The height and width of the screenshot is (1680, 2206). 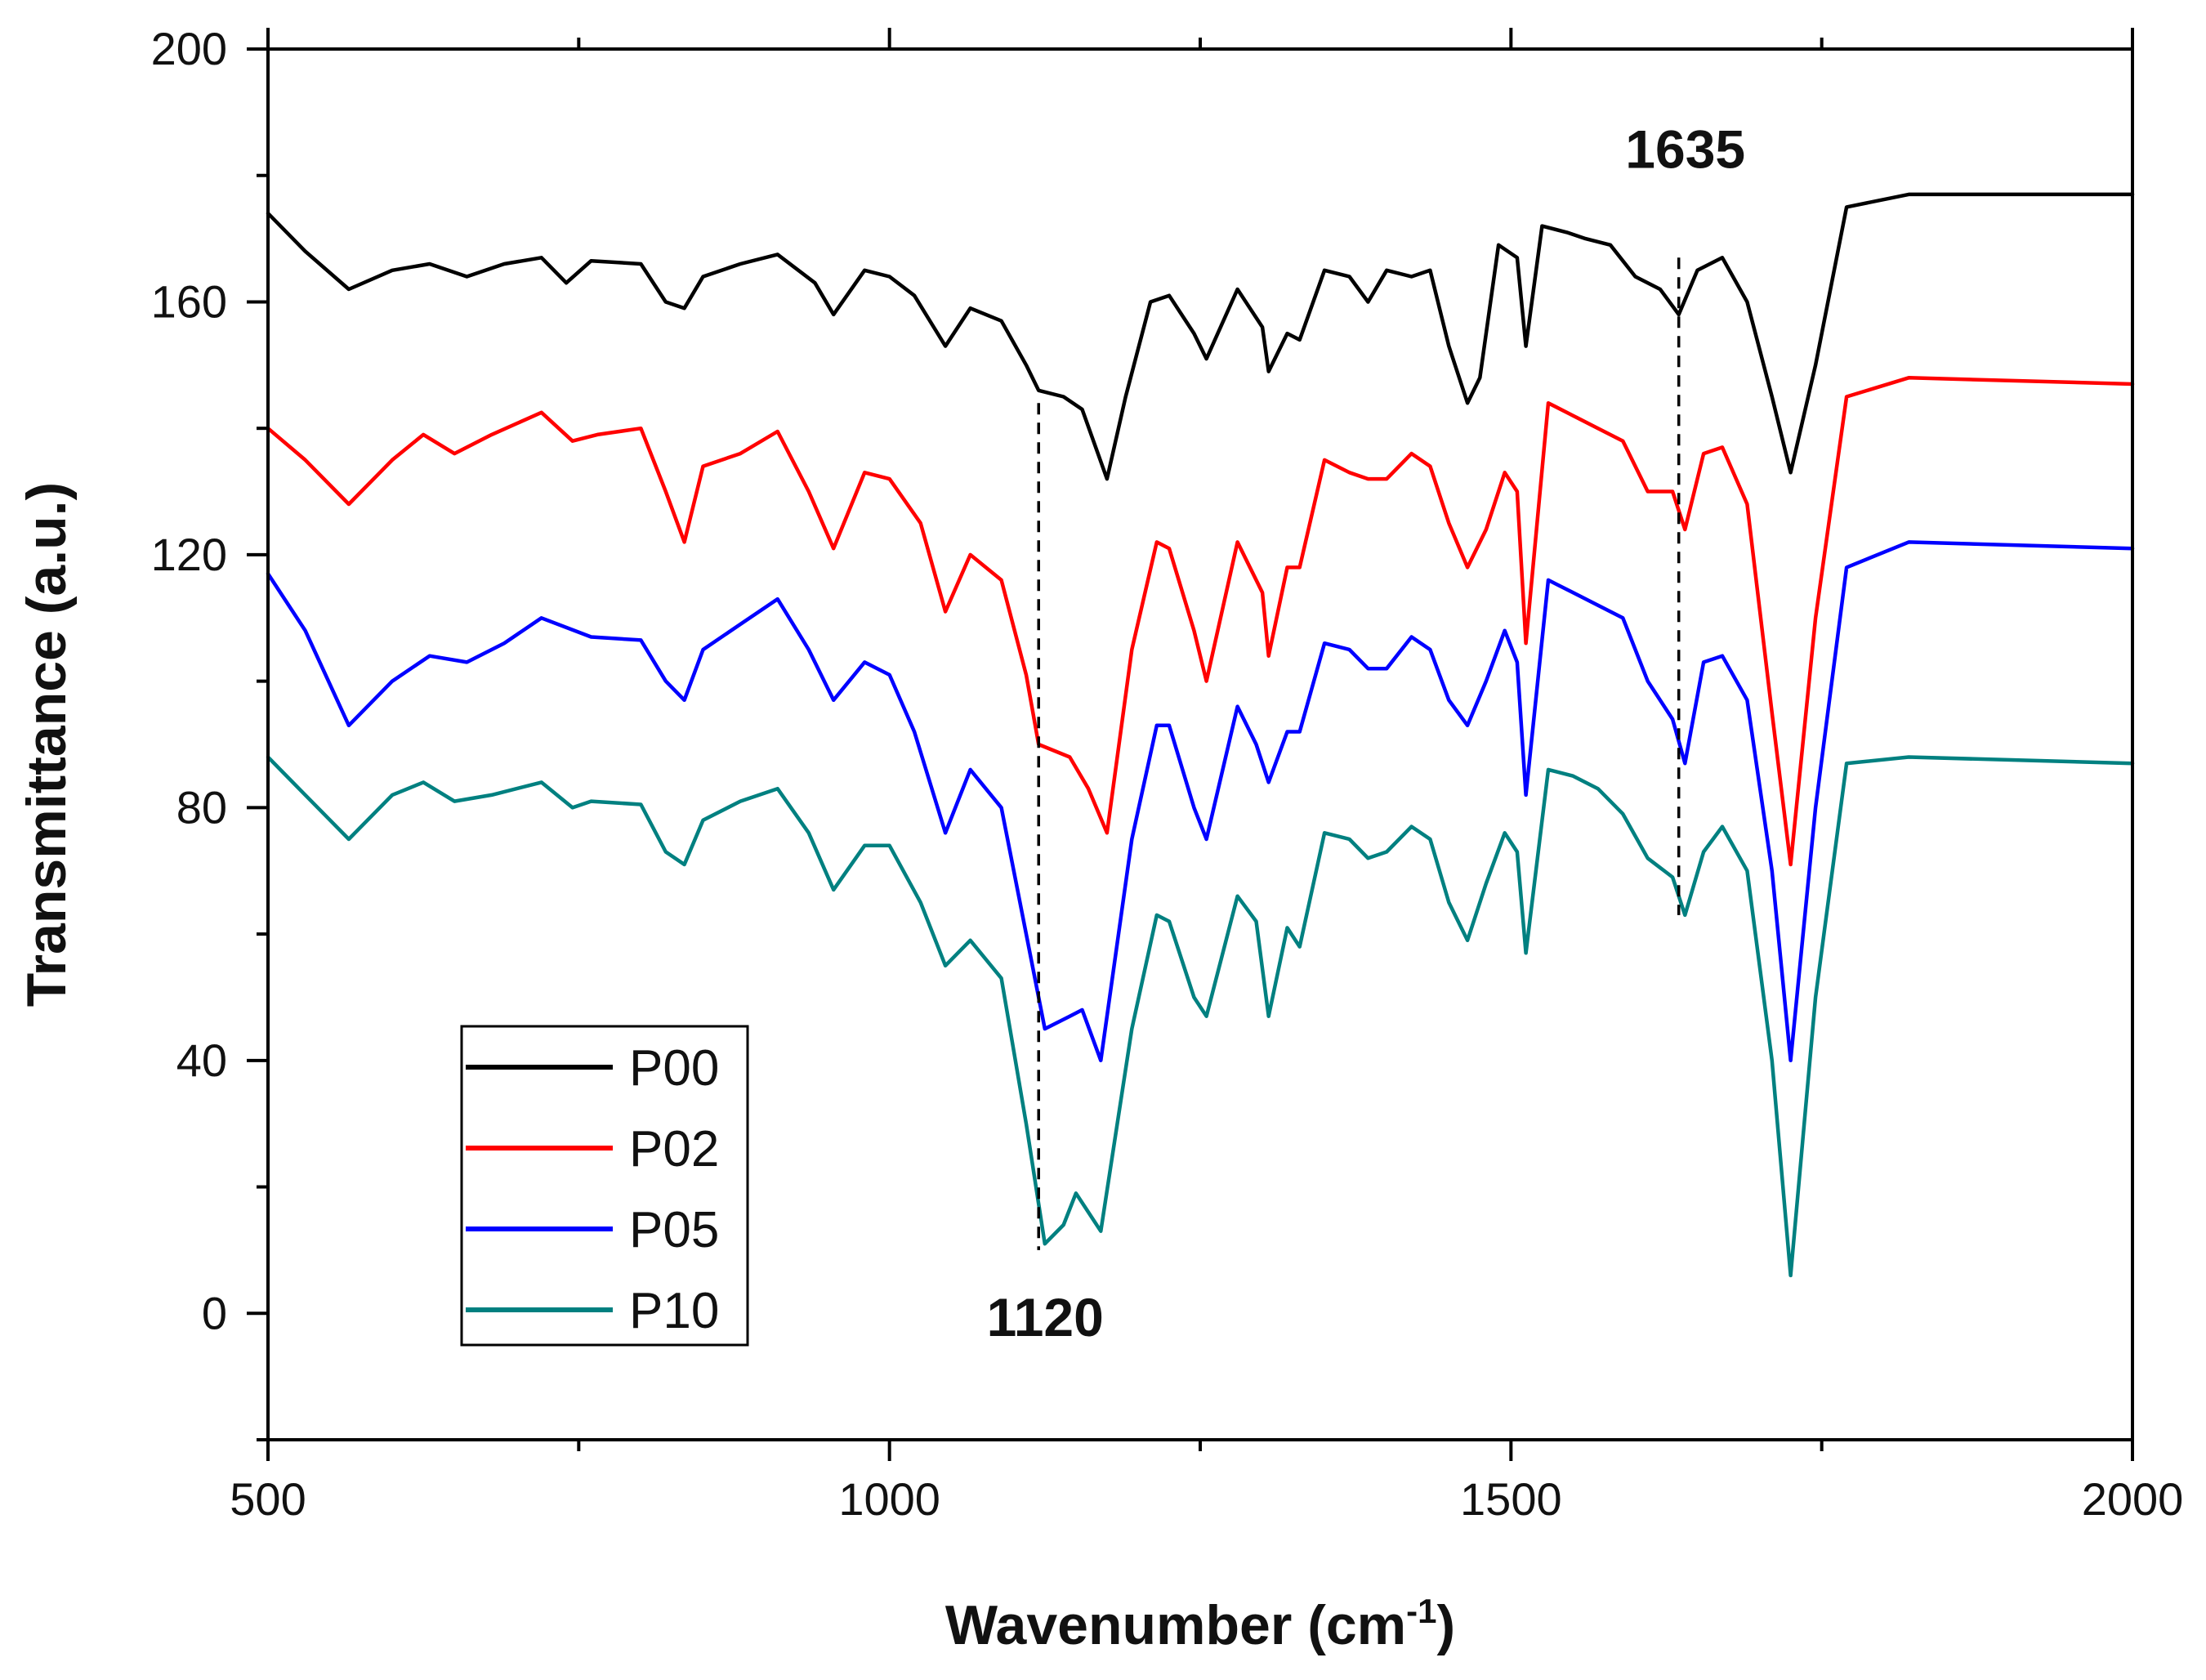 What do you see at coordinates (201, 807) in the screenshot?
I see `y-tick-label: 80` at bounding box center [201, 807].